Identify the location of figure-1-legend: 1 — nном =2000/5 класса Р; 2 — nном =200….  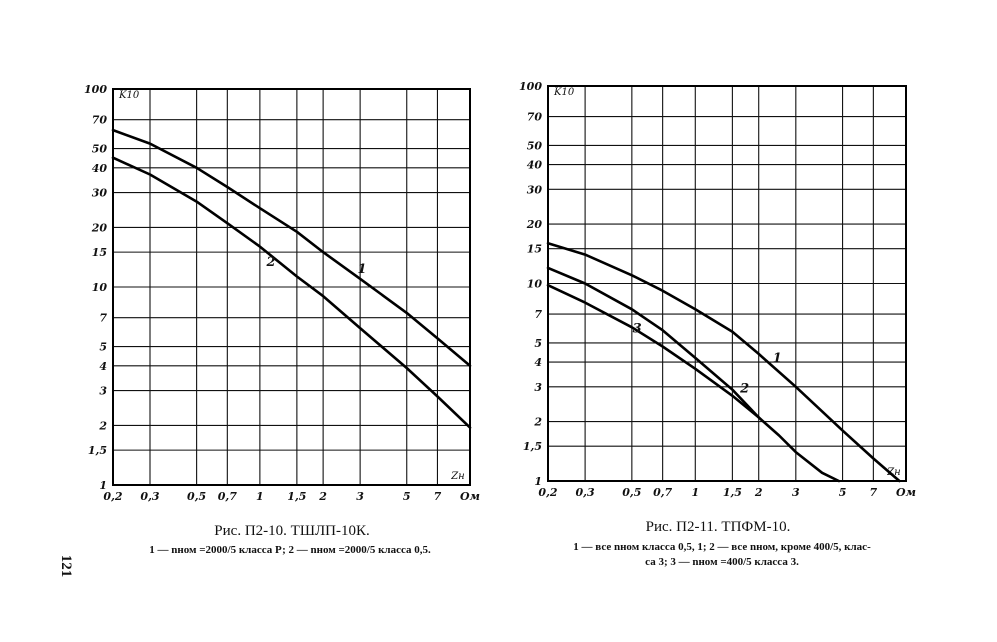
(290, 550).